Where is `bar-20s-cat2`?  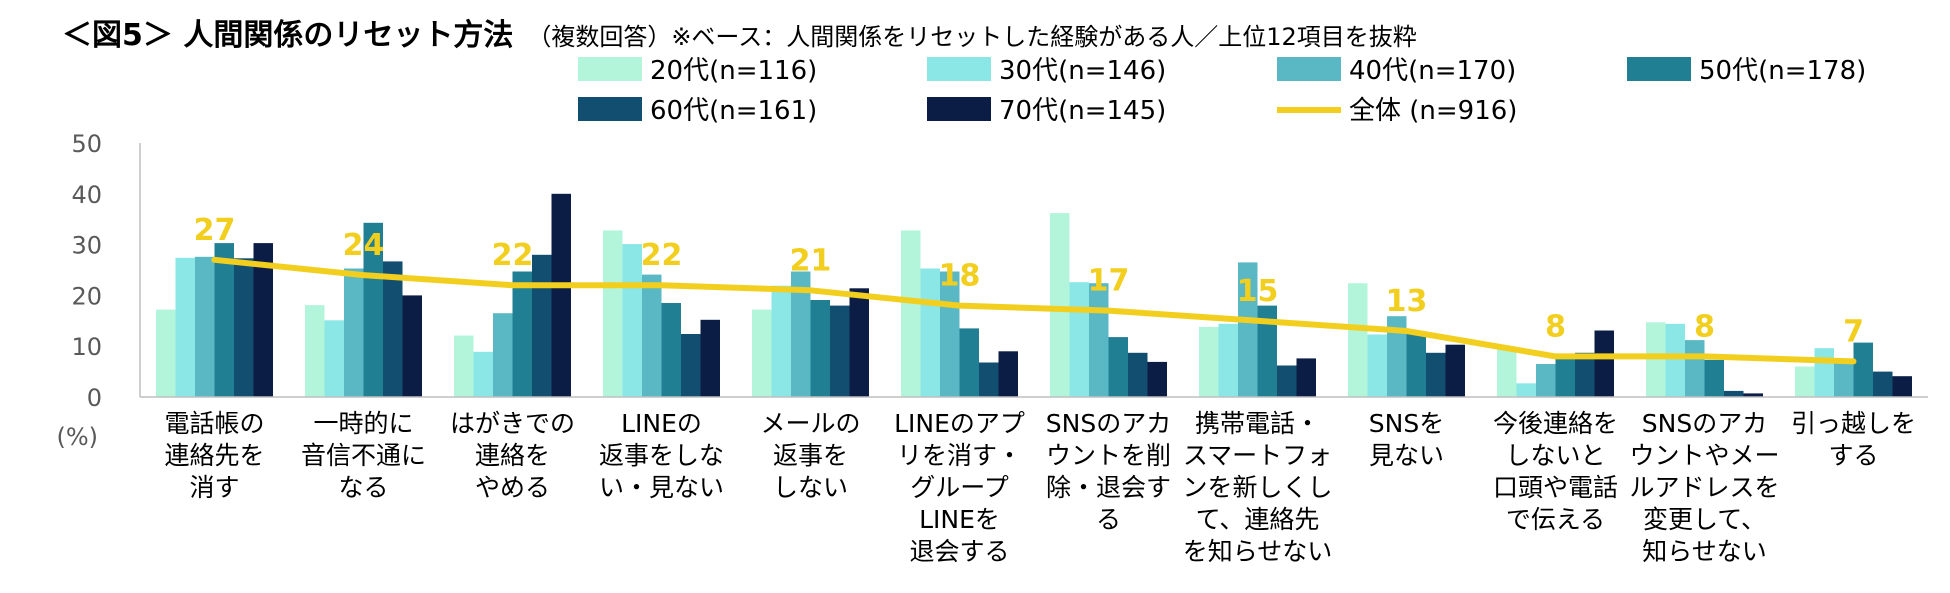 bar-20s-cat2 is located at coordinates (315, 351).